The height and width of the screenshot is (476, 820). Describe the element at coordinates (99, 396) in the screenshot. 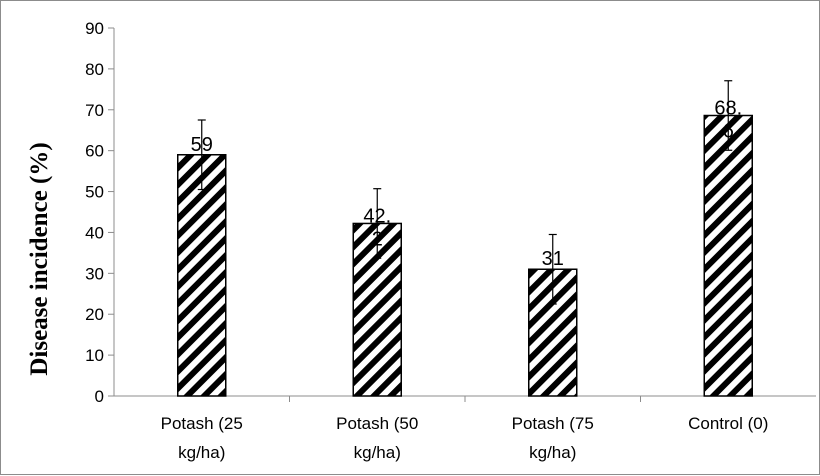

I see `y-tick-label: 0` at that location.